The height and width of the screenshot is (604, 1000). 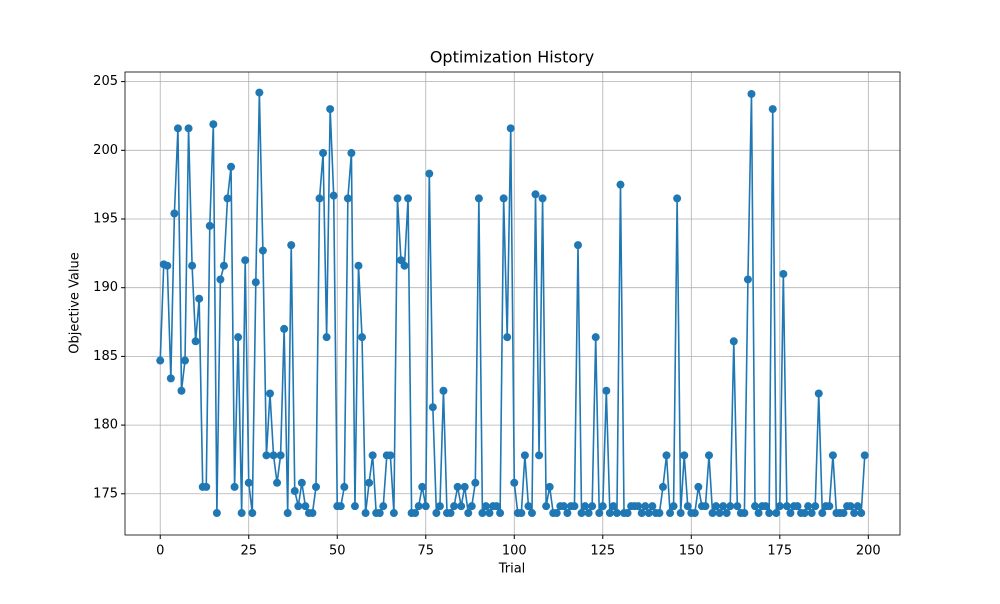 What do you see at coordinates (512, 57) in the screenshot?
I see `chart-title: Optimization History` at bounding box center [512, 57].